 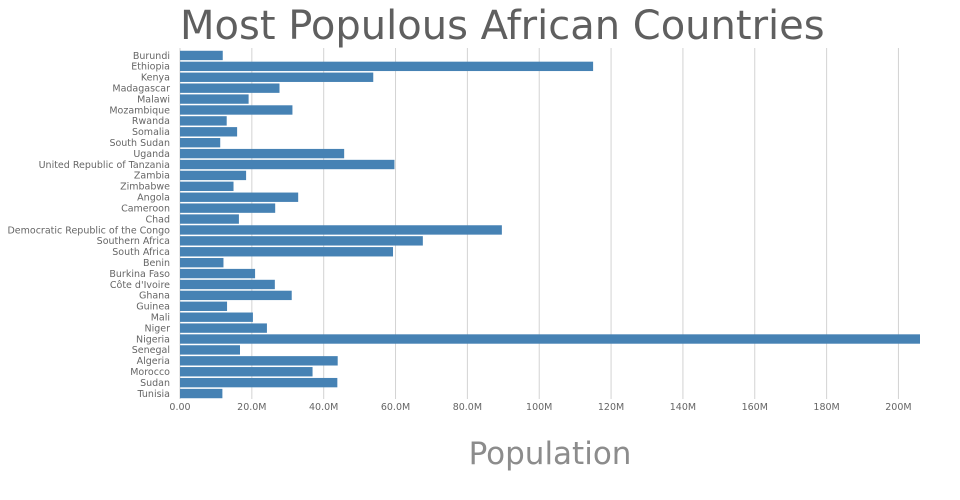 I want to click on y-tick-label: Somalia, so click(x=151, y=132).